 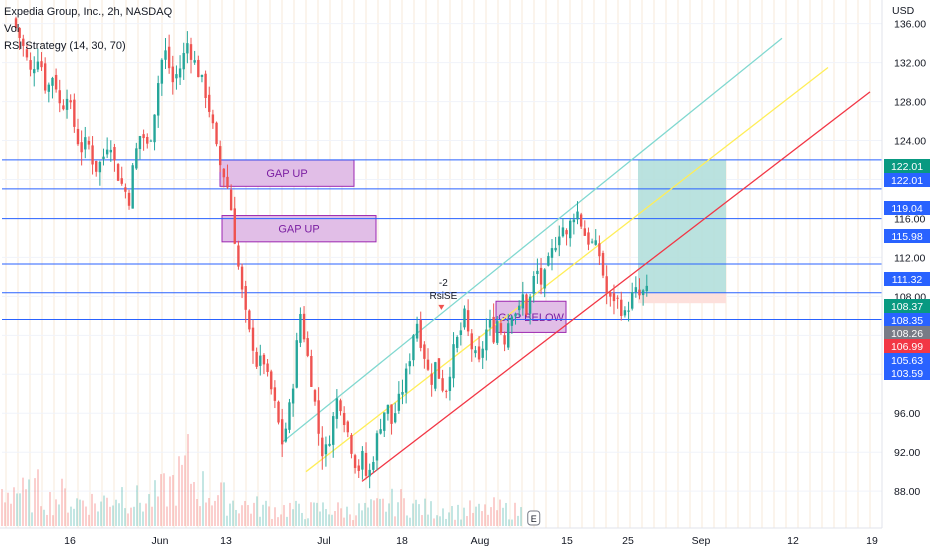 I want to click on x-tick-label: 16, so click(x=70, y=541).